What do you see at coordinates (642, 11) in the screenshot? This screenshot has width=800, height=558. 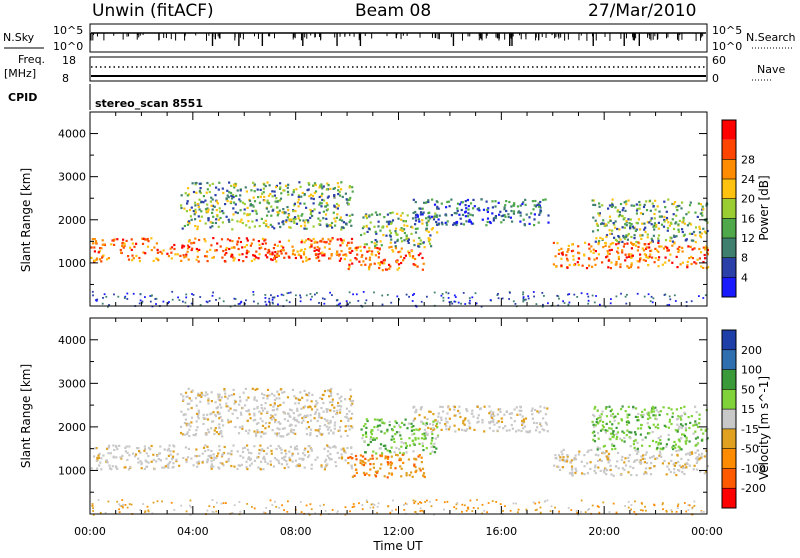 I see `date-title: 27/Mar/2010` at bounding box center [642, 11].